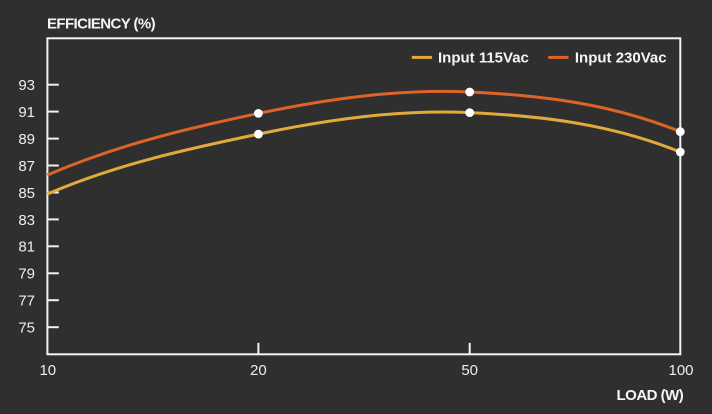 The image size is (712, 414). What do you see at coordinates (483, 57) in the screenshot?
I see `svg-text: Input 115Vac` at bounding box center [483, 57].